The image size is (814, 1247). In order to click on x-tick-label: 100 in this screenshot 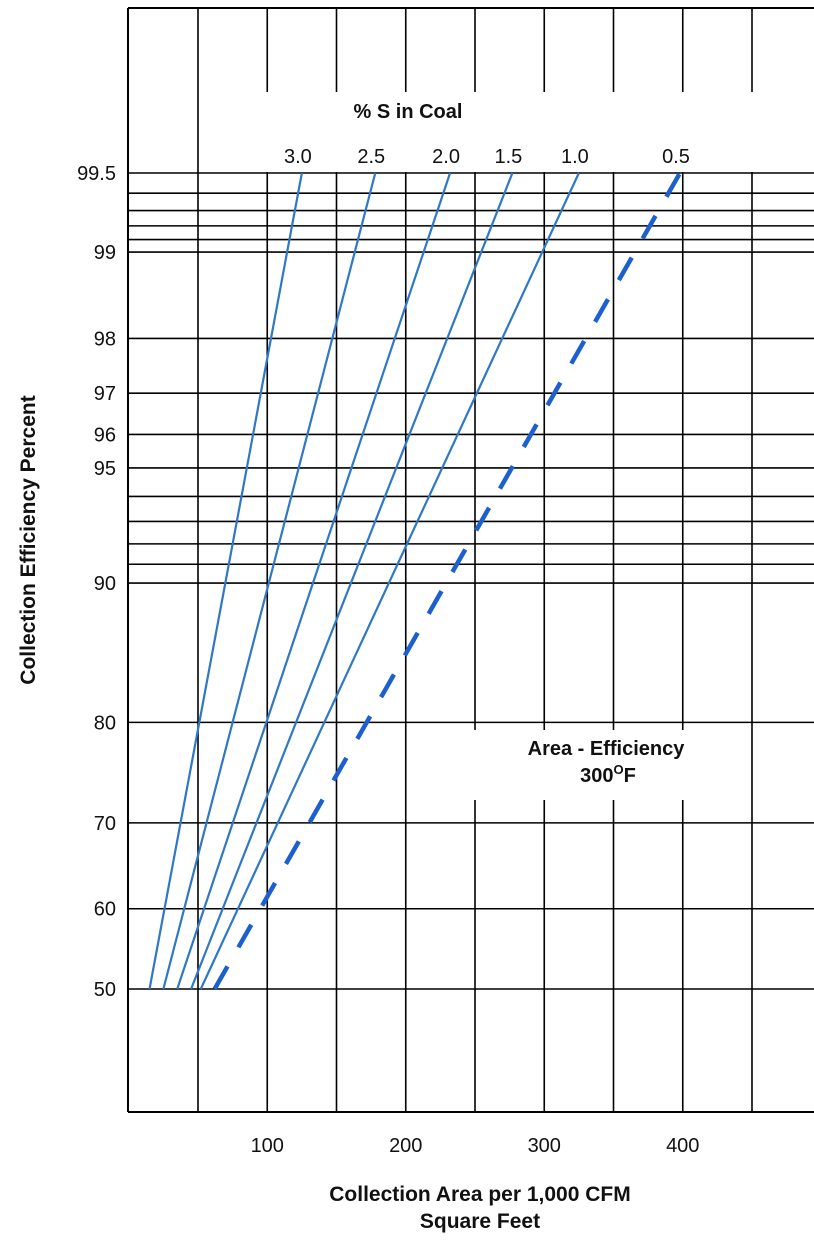, I will do `click(267, 1146)`.